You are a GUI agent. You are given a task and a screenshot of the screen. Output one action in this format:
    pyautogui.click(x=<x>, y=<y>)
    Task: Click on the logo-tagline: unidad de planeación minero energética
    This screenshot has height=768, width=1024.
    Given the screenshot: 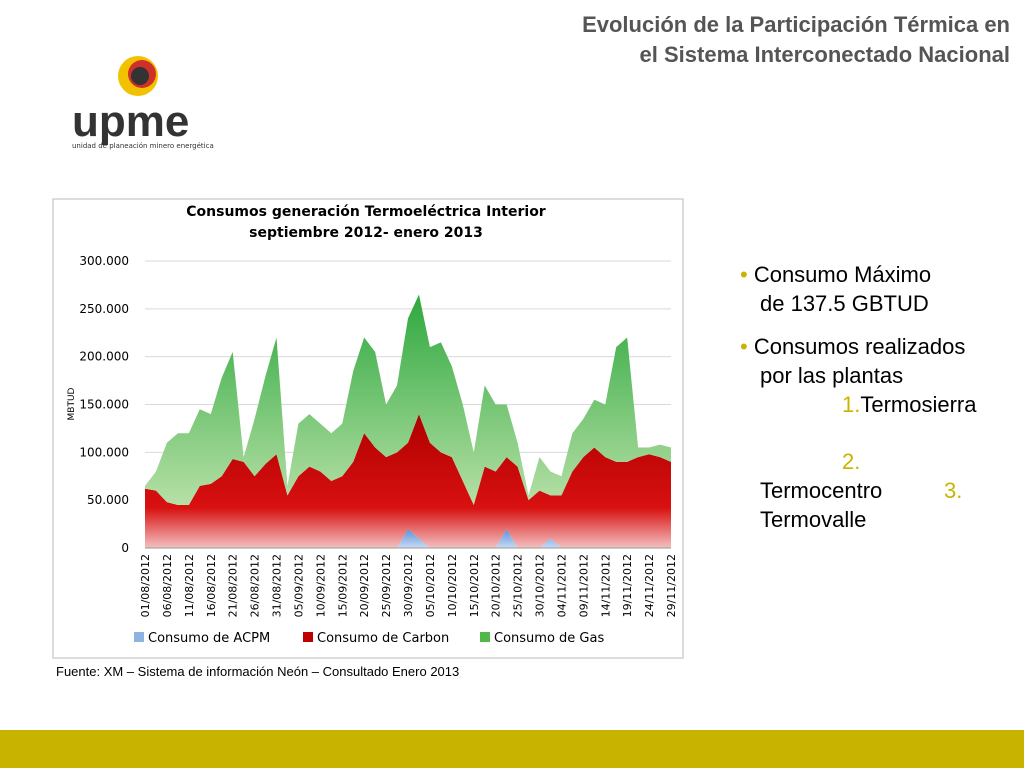 What is the action you would take?
    pyautogui.click(x=143, y=146)
    